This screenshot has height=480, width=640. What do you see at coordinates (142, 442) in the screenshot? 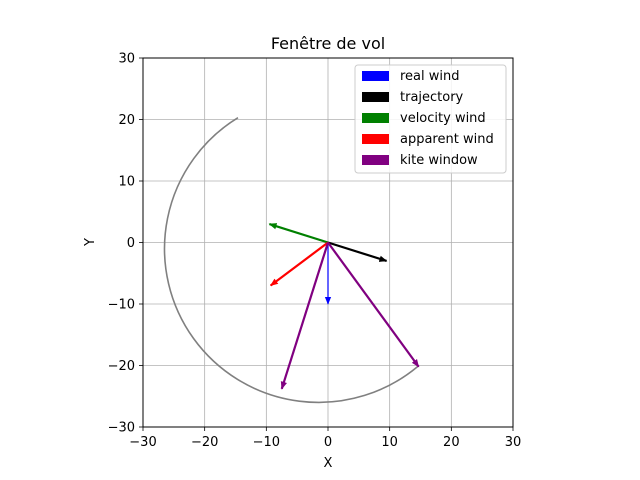
I see `x-tick-label: −30` at bounding box center [142, 442].